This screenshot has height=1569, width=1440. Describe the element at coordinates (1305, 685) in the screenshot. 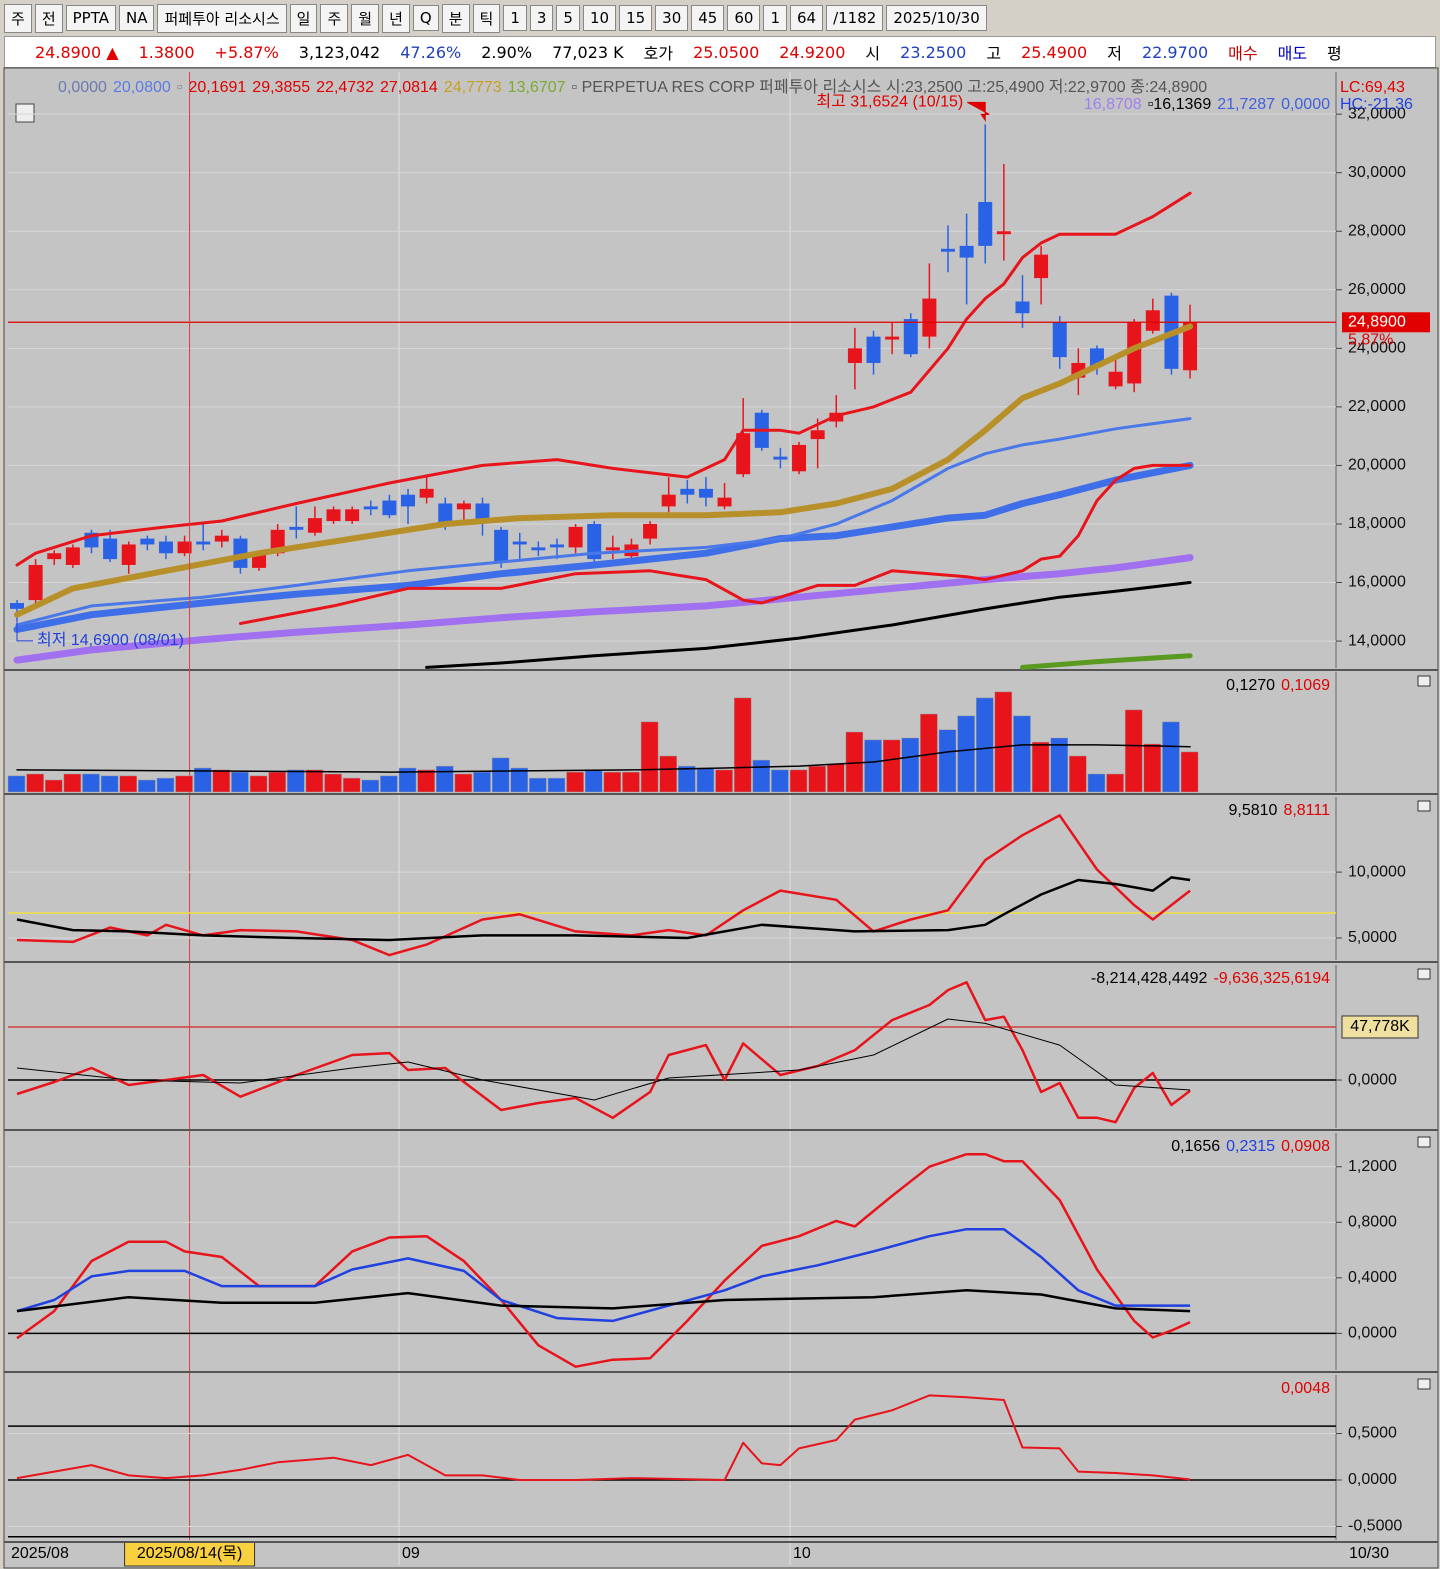

I see `legend-value: 0,1069` at that location.